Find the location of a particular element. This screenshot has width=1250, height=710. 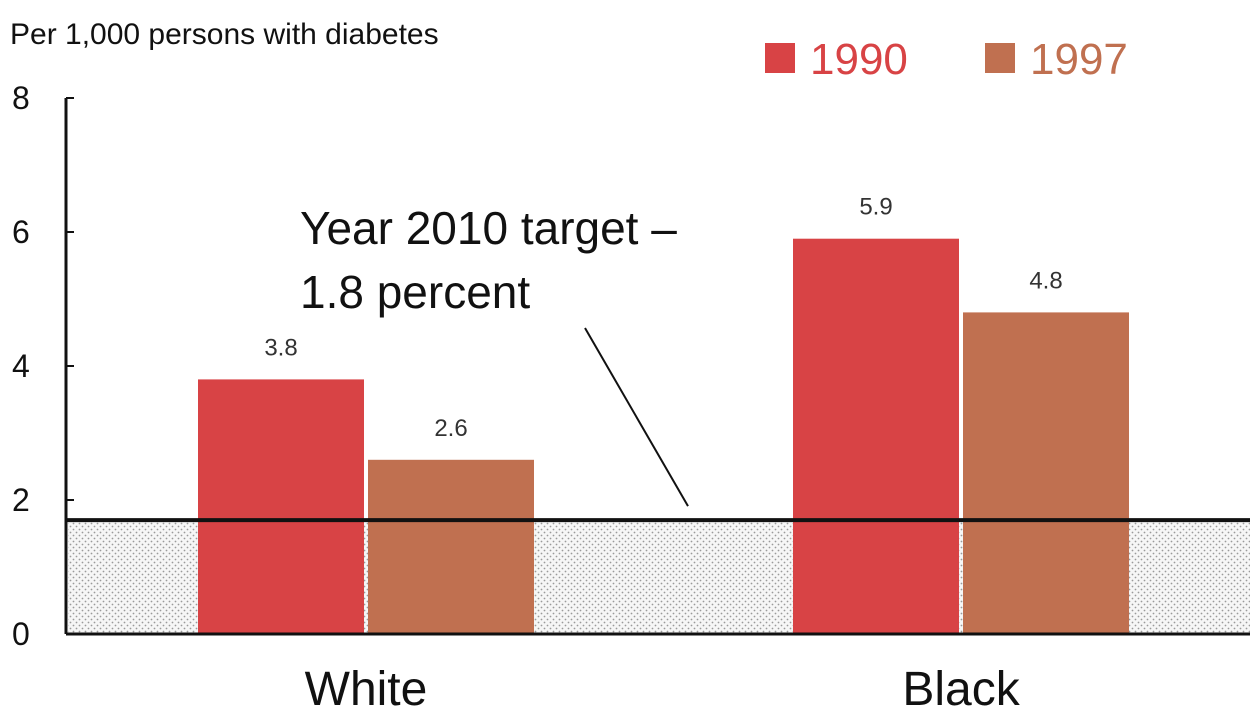

bar-black-1990 is located at coordinates (876, 436).